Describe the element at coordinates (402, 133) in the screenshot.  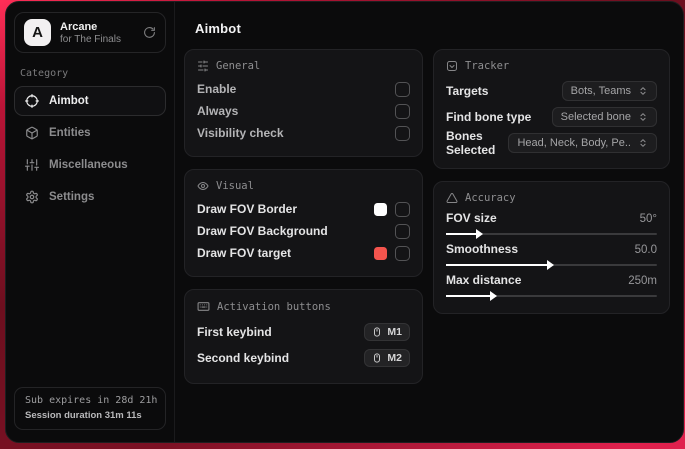
I see `visibility-check-checkbox` at that location.